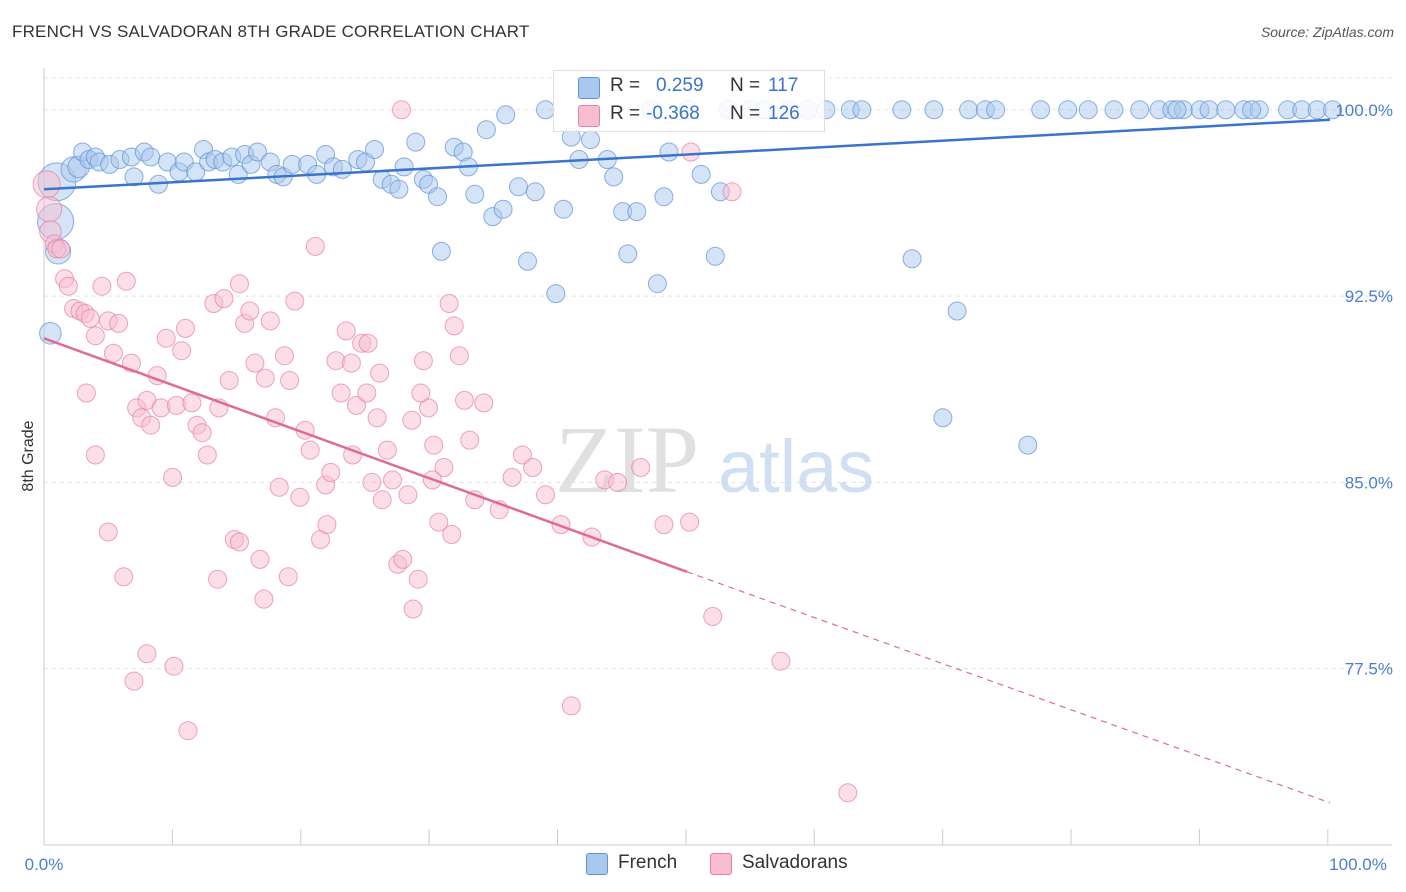 Image resolution: width=1406 pixels, height=892 pixels. What do you see at coordinates (1369, 669) in the screenshot?
I see `y-tick-label: 77.5%` at bounding box center [1369, 669].